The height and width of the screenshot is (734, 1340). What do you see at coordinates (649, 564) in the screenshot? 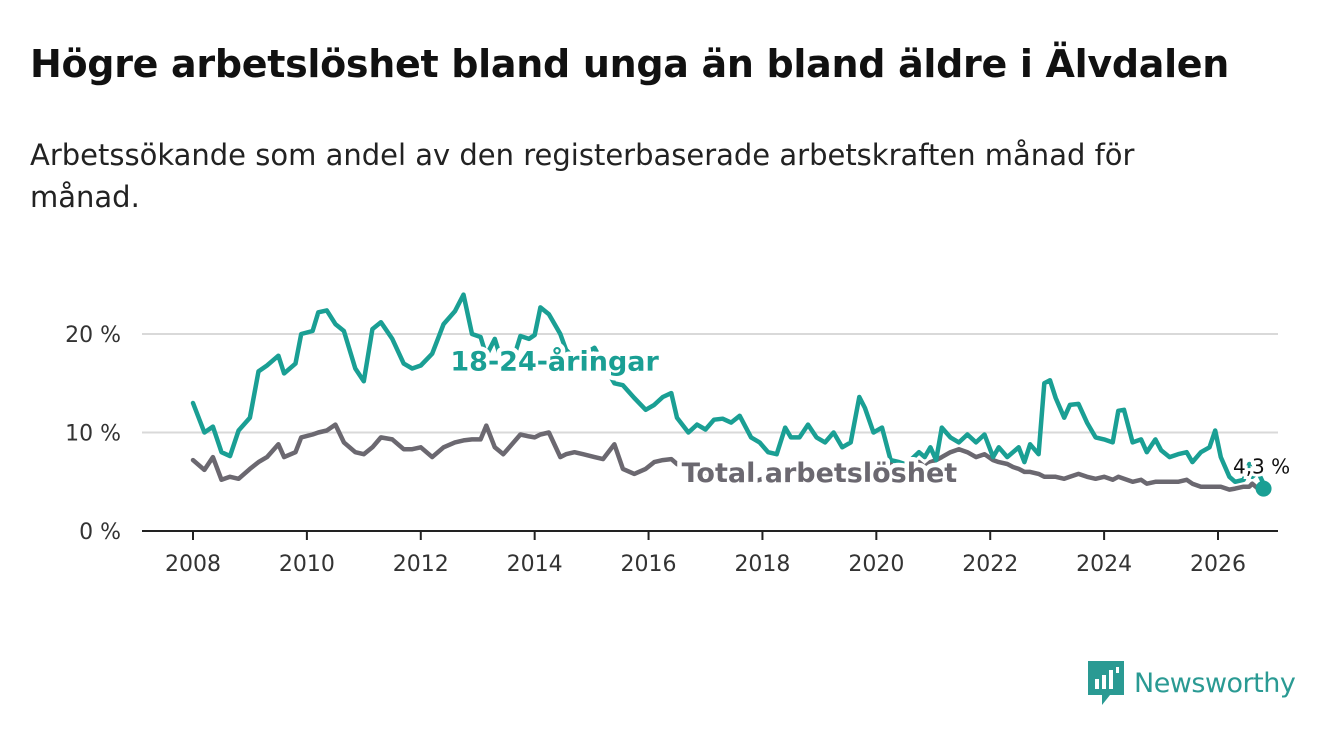
I see `x-tick-label: 2016` at bounding box center [649, 564].